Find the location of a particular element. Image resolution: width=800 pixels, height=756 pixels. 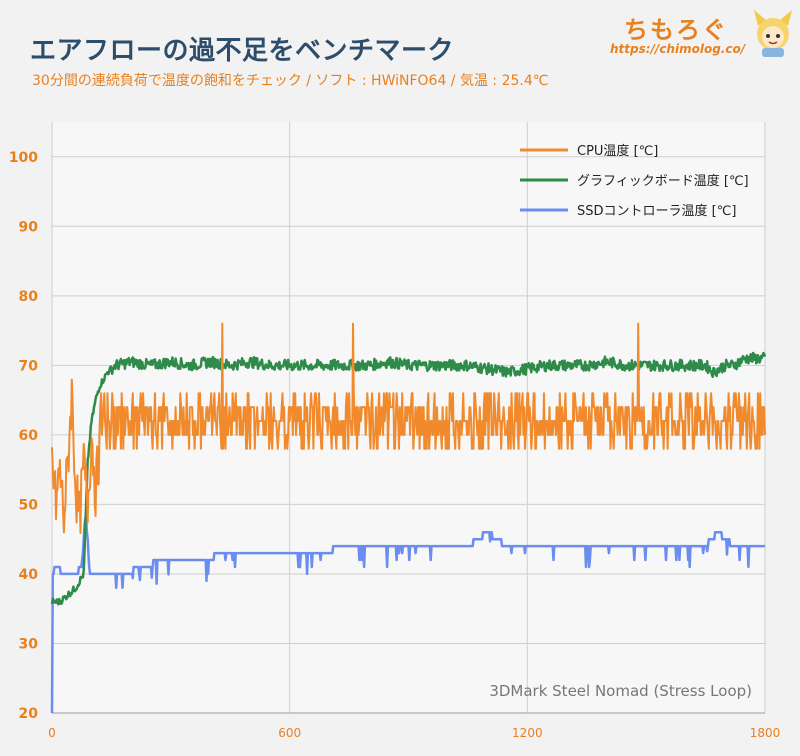

page-title: エアフローの過不足をベンチマーク is located at coordinates (242, 51).